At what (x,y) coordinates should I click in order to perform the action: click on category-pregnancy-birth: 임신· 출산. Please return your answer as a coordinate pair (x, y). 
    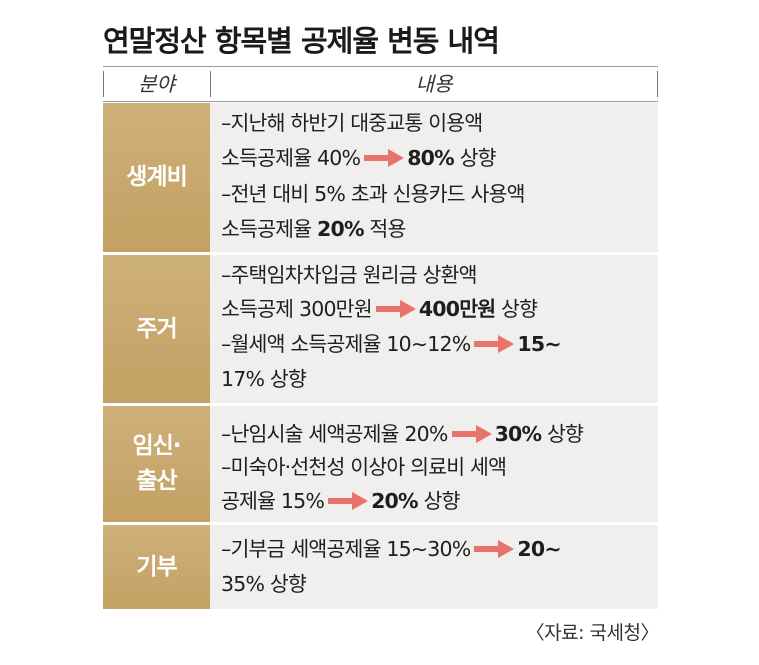
    Looking at the image, I should click on (156, 463).